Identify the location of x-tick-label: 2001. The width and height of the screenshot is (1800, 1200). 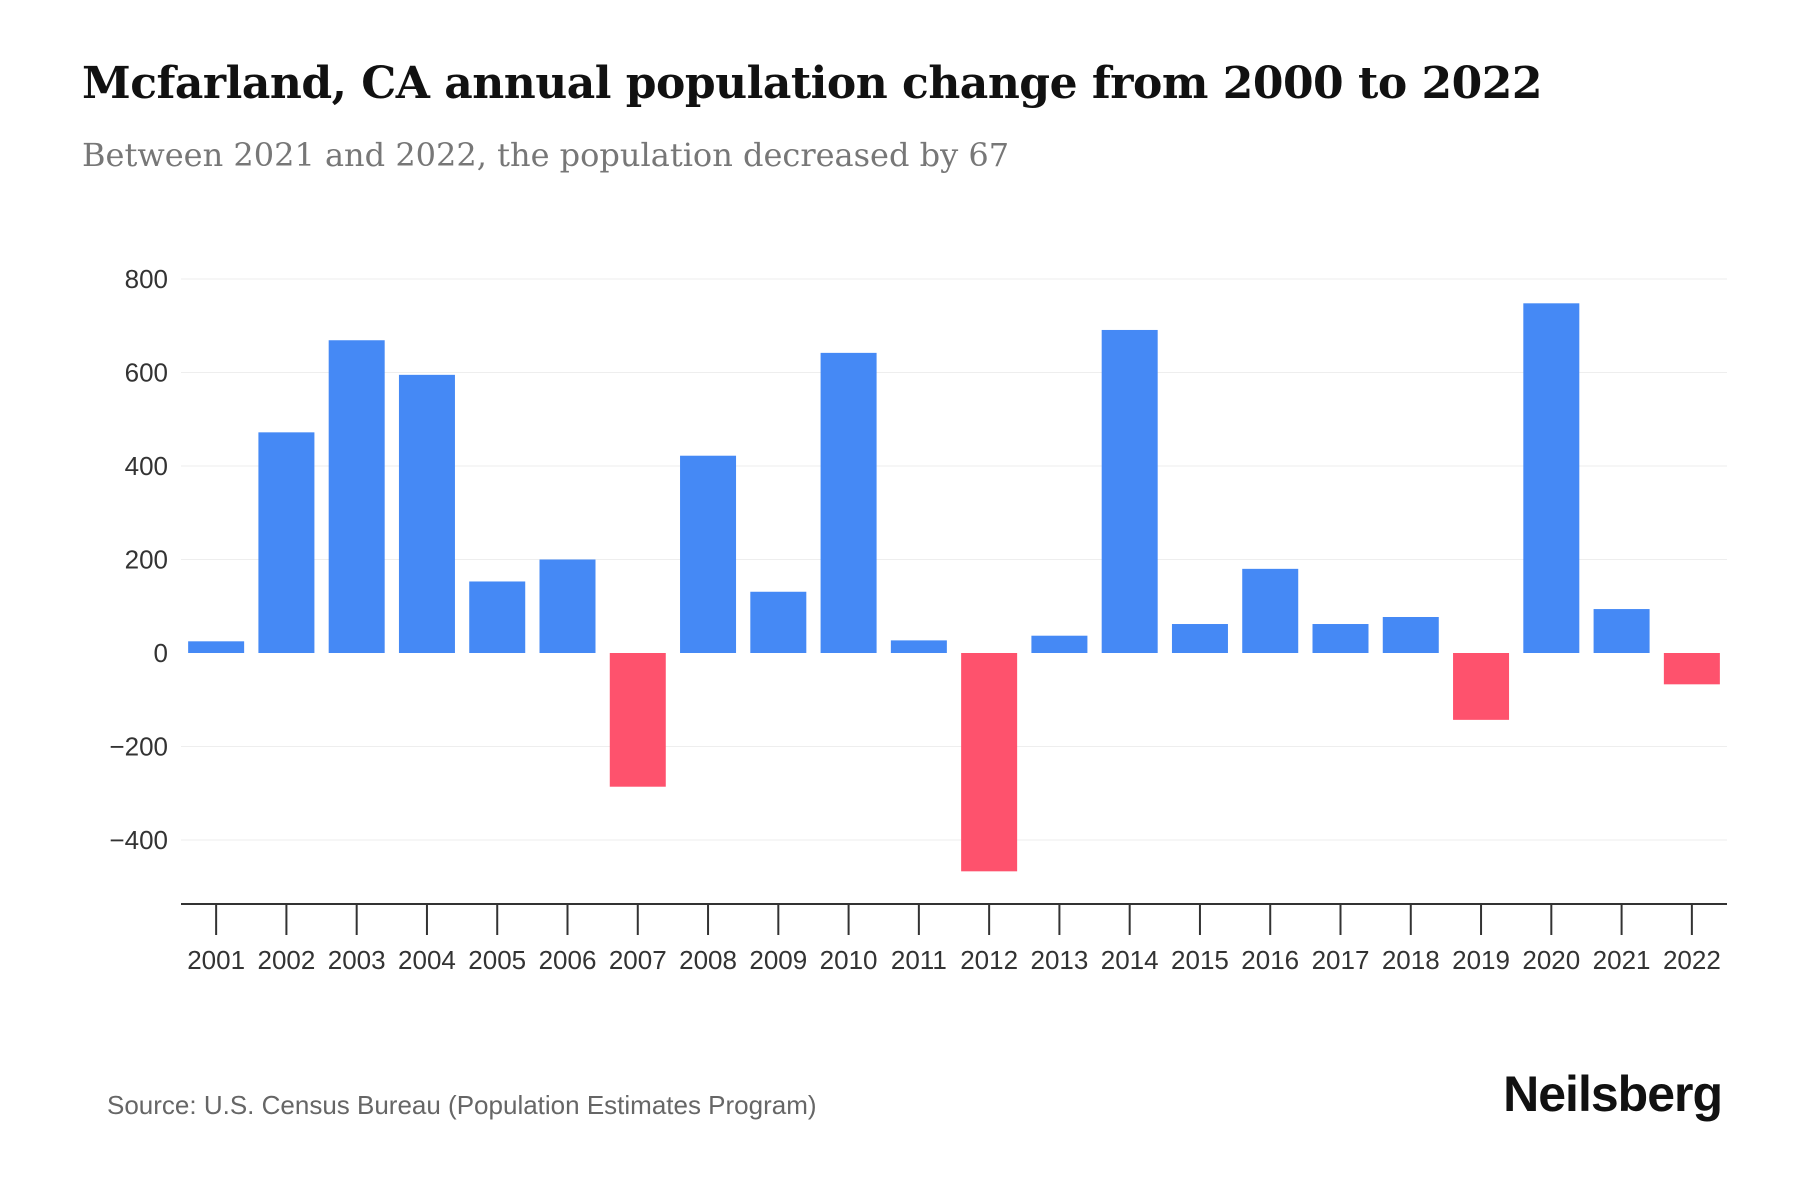
(216, 960).